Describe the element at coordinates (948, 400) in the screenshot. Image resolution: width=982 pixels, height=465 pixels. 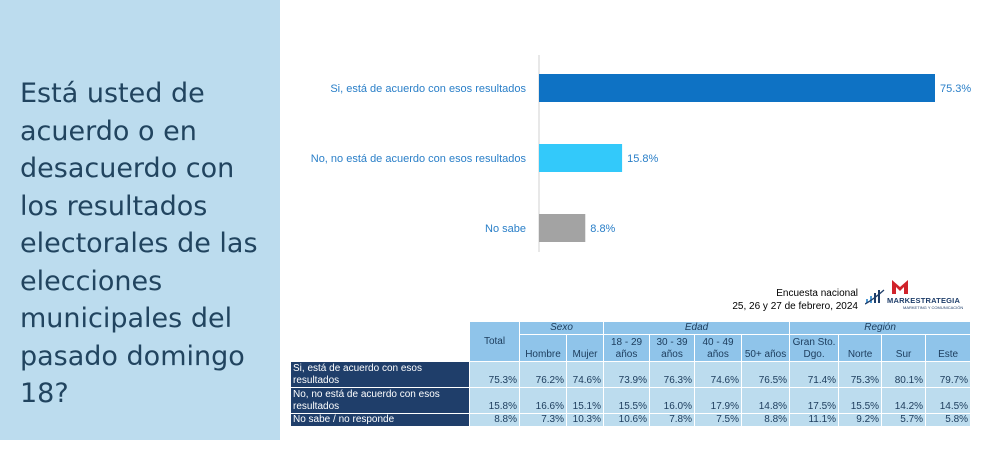
I see `table-cell: 14.5%` at that location.